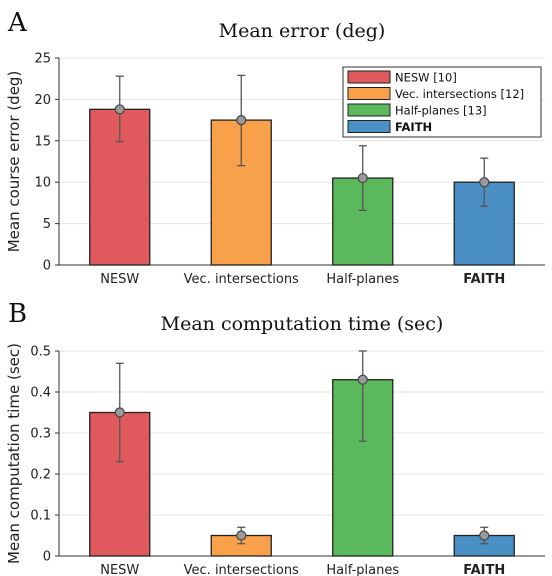 Image resolution: width=552 pixels, height=576 pixels. I want to click on legend-entry: NESW [10], so click(426, 78).